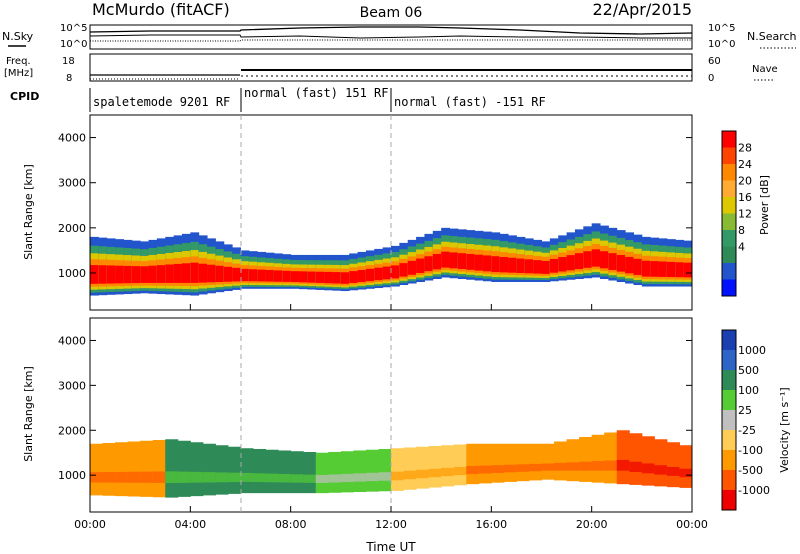 Image resolution: width=800 pixels, height=554 pixels. Describe the element at coordinates (764, 205) in the screenshot. I see `power-colorbar-label: Power [dB]` at that location.